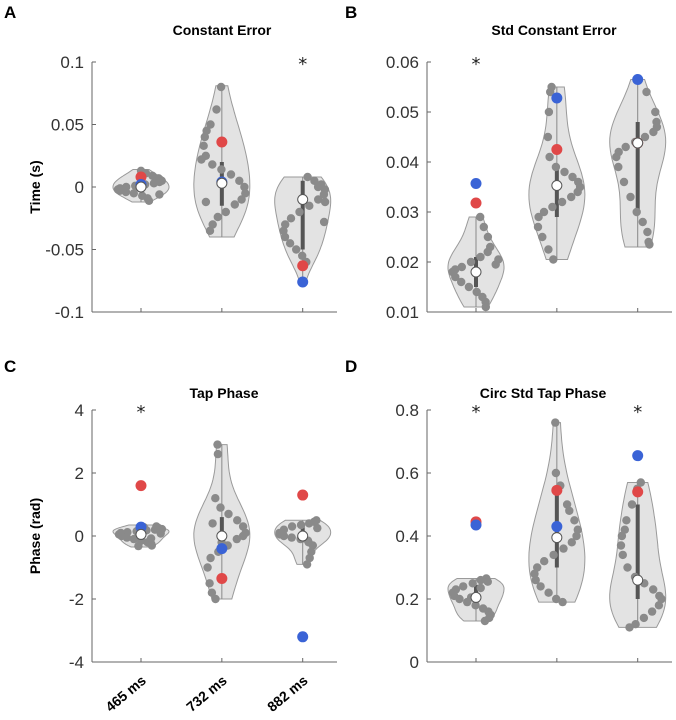 The image size is (676, 720). I want to click on y-tick-label: 4, so click(79, 410).